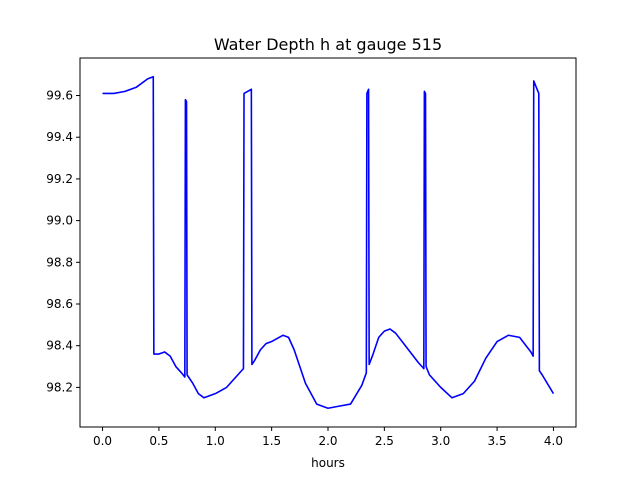 The height and width of the screenshot is (480, 640). Describe the element at coordinates (59, 179) in the screenshot. I see `y-tick-label: 99.2` at that location.